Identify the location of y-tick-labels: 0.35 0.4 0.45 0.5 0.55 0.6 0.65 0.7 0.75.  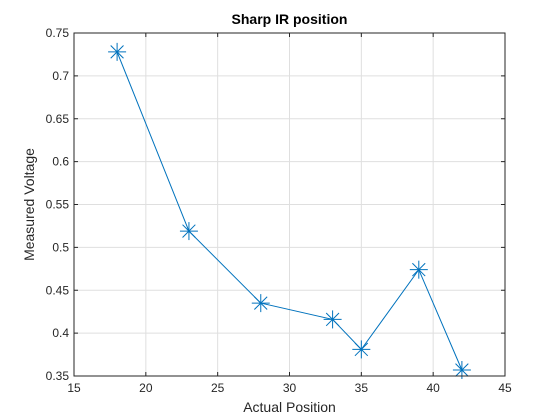
(58, 204).